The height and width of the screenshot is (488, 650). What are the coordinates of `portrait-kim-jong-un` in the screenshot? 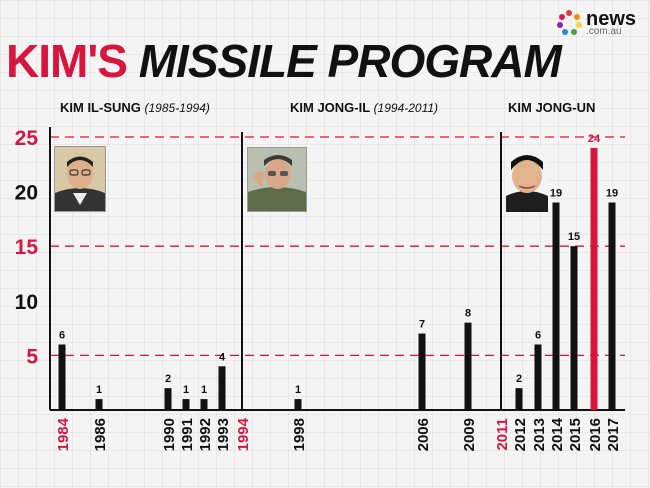 It's located at (527, 180).